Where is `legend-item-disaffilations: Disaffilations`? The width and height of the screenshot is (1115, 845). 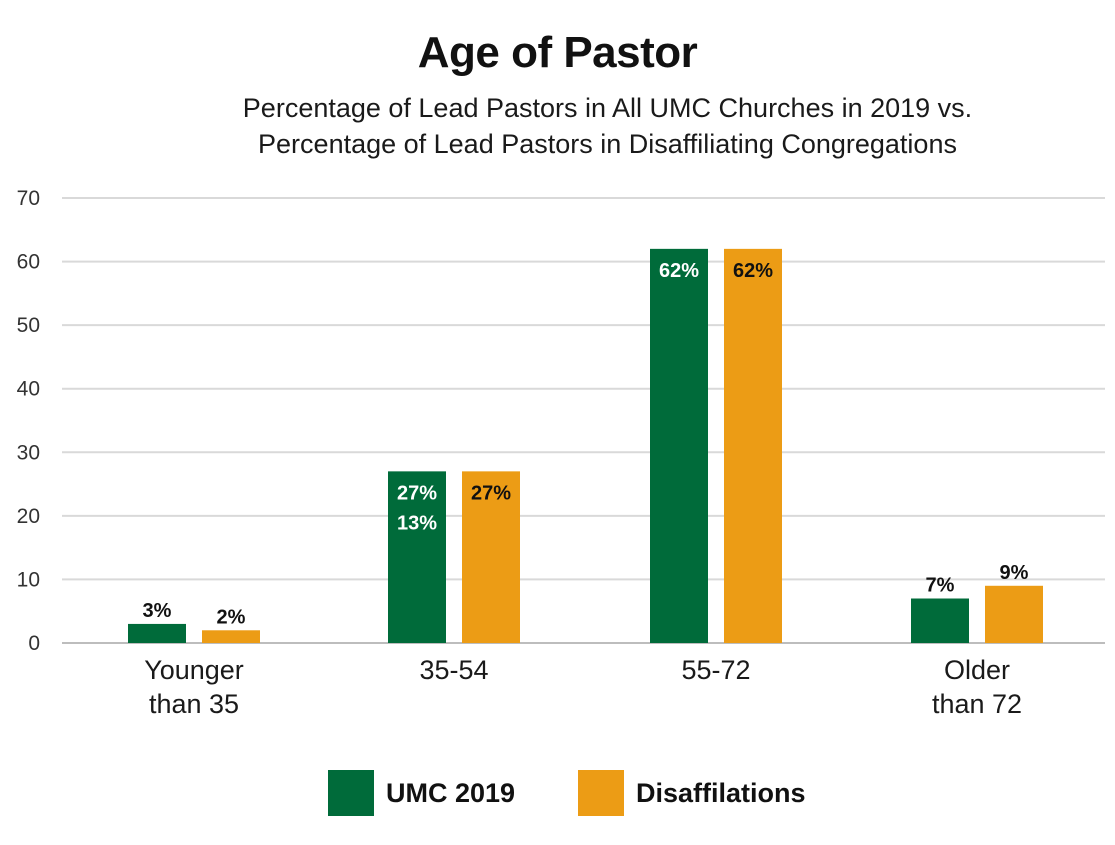
legend-item-disaffilations: Disaffilations is located at coordinates (692, 793).